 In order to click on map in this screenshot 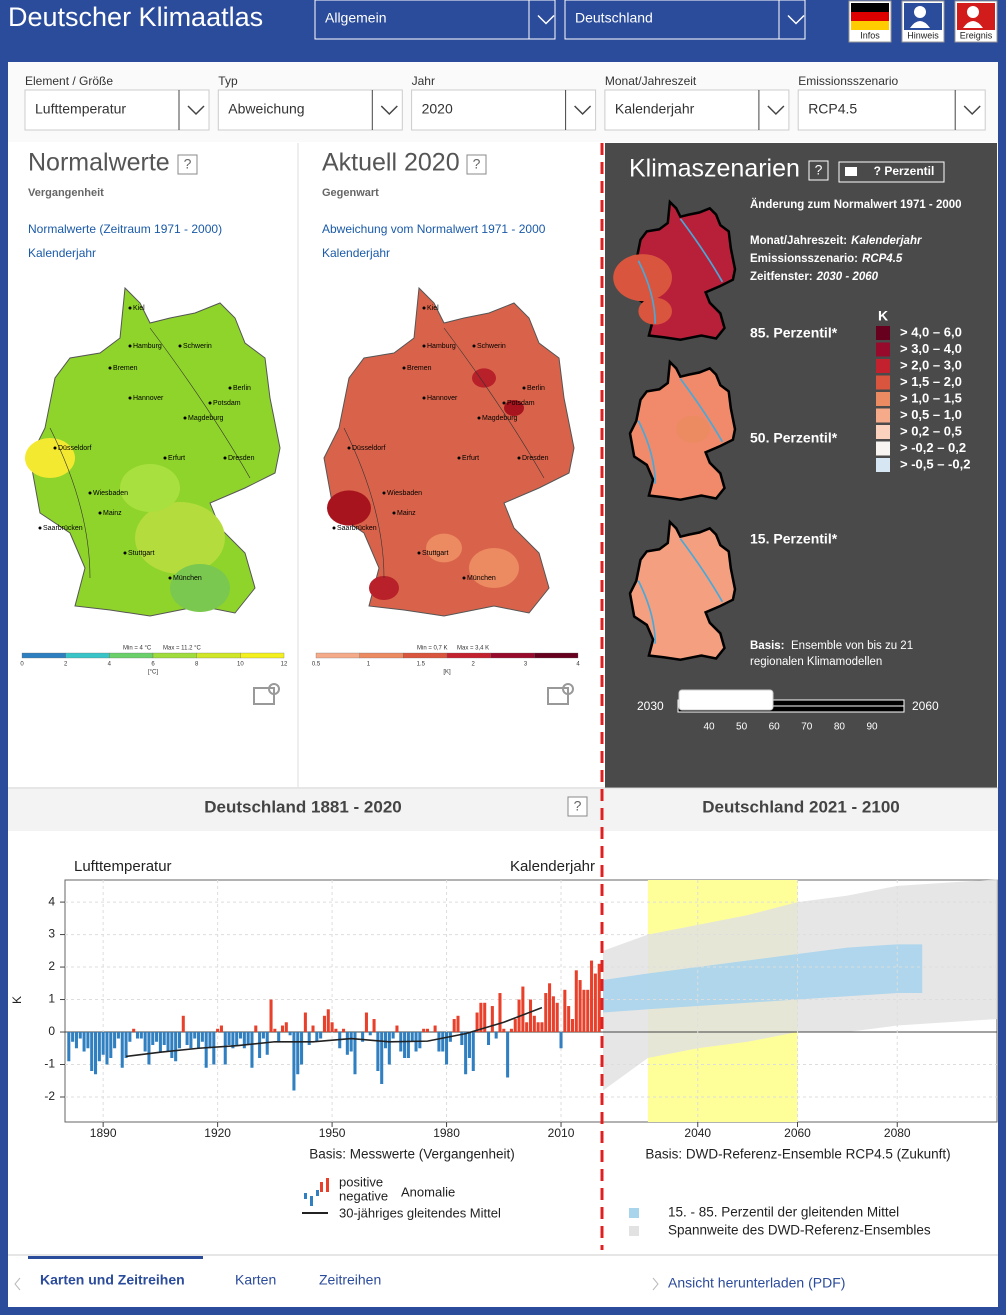, I will do `click(682, 430)`.